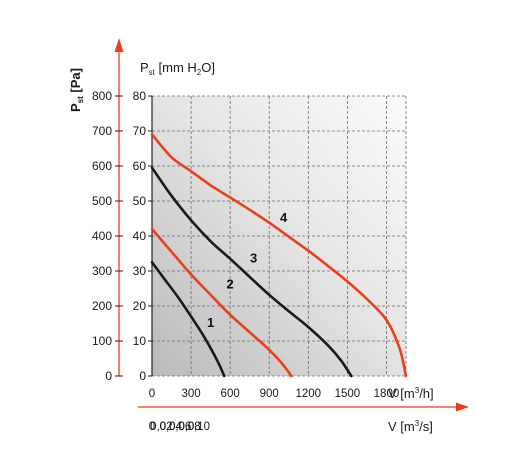 The height and width of the screenshot is (469, 532). I want to click on y-pa-tick-0: 0, so click(108, 376).